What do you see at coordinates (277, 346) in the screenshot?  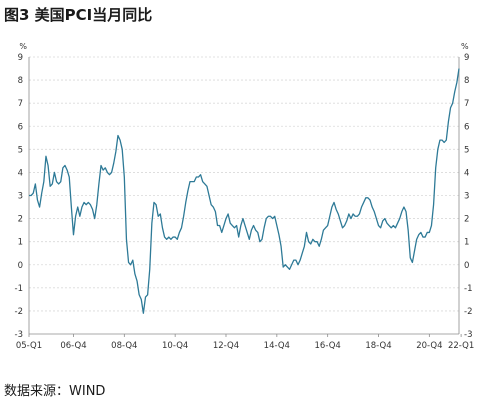 I see `x-tick-label: 14-Q4` at bounding box center [277, 346].